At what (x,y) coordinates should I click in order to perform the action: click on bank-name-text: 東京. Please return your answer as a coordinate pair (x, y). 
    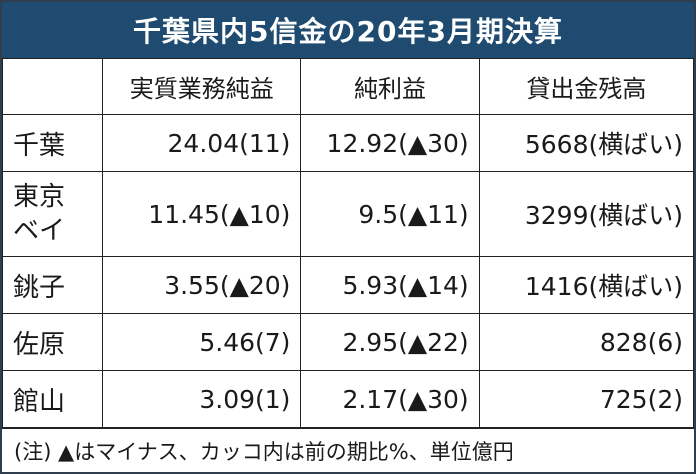
    Looking at the image, I should click on (39, 197).